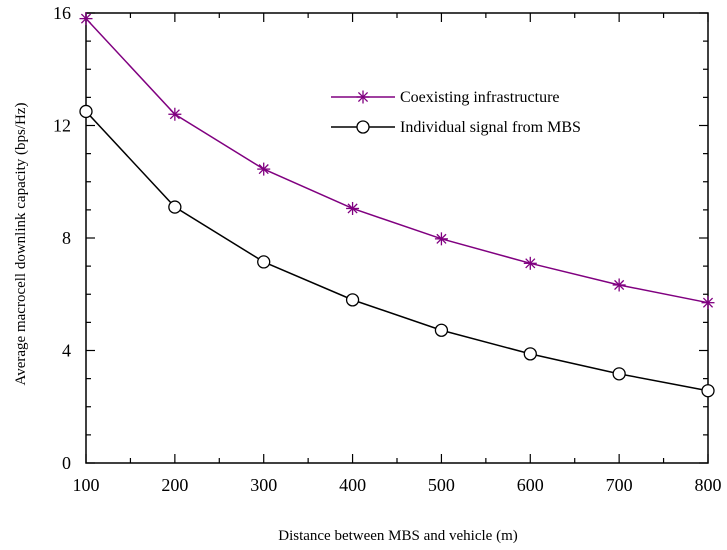 This screenshot has height=550, width=727. I want to click on x-tick-label: 200, so click(174, 485).